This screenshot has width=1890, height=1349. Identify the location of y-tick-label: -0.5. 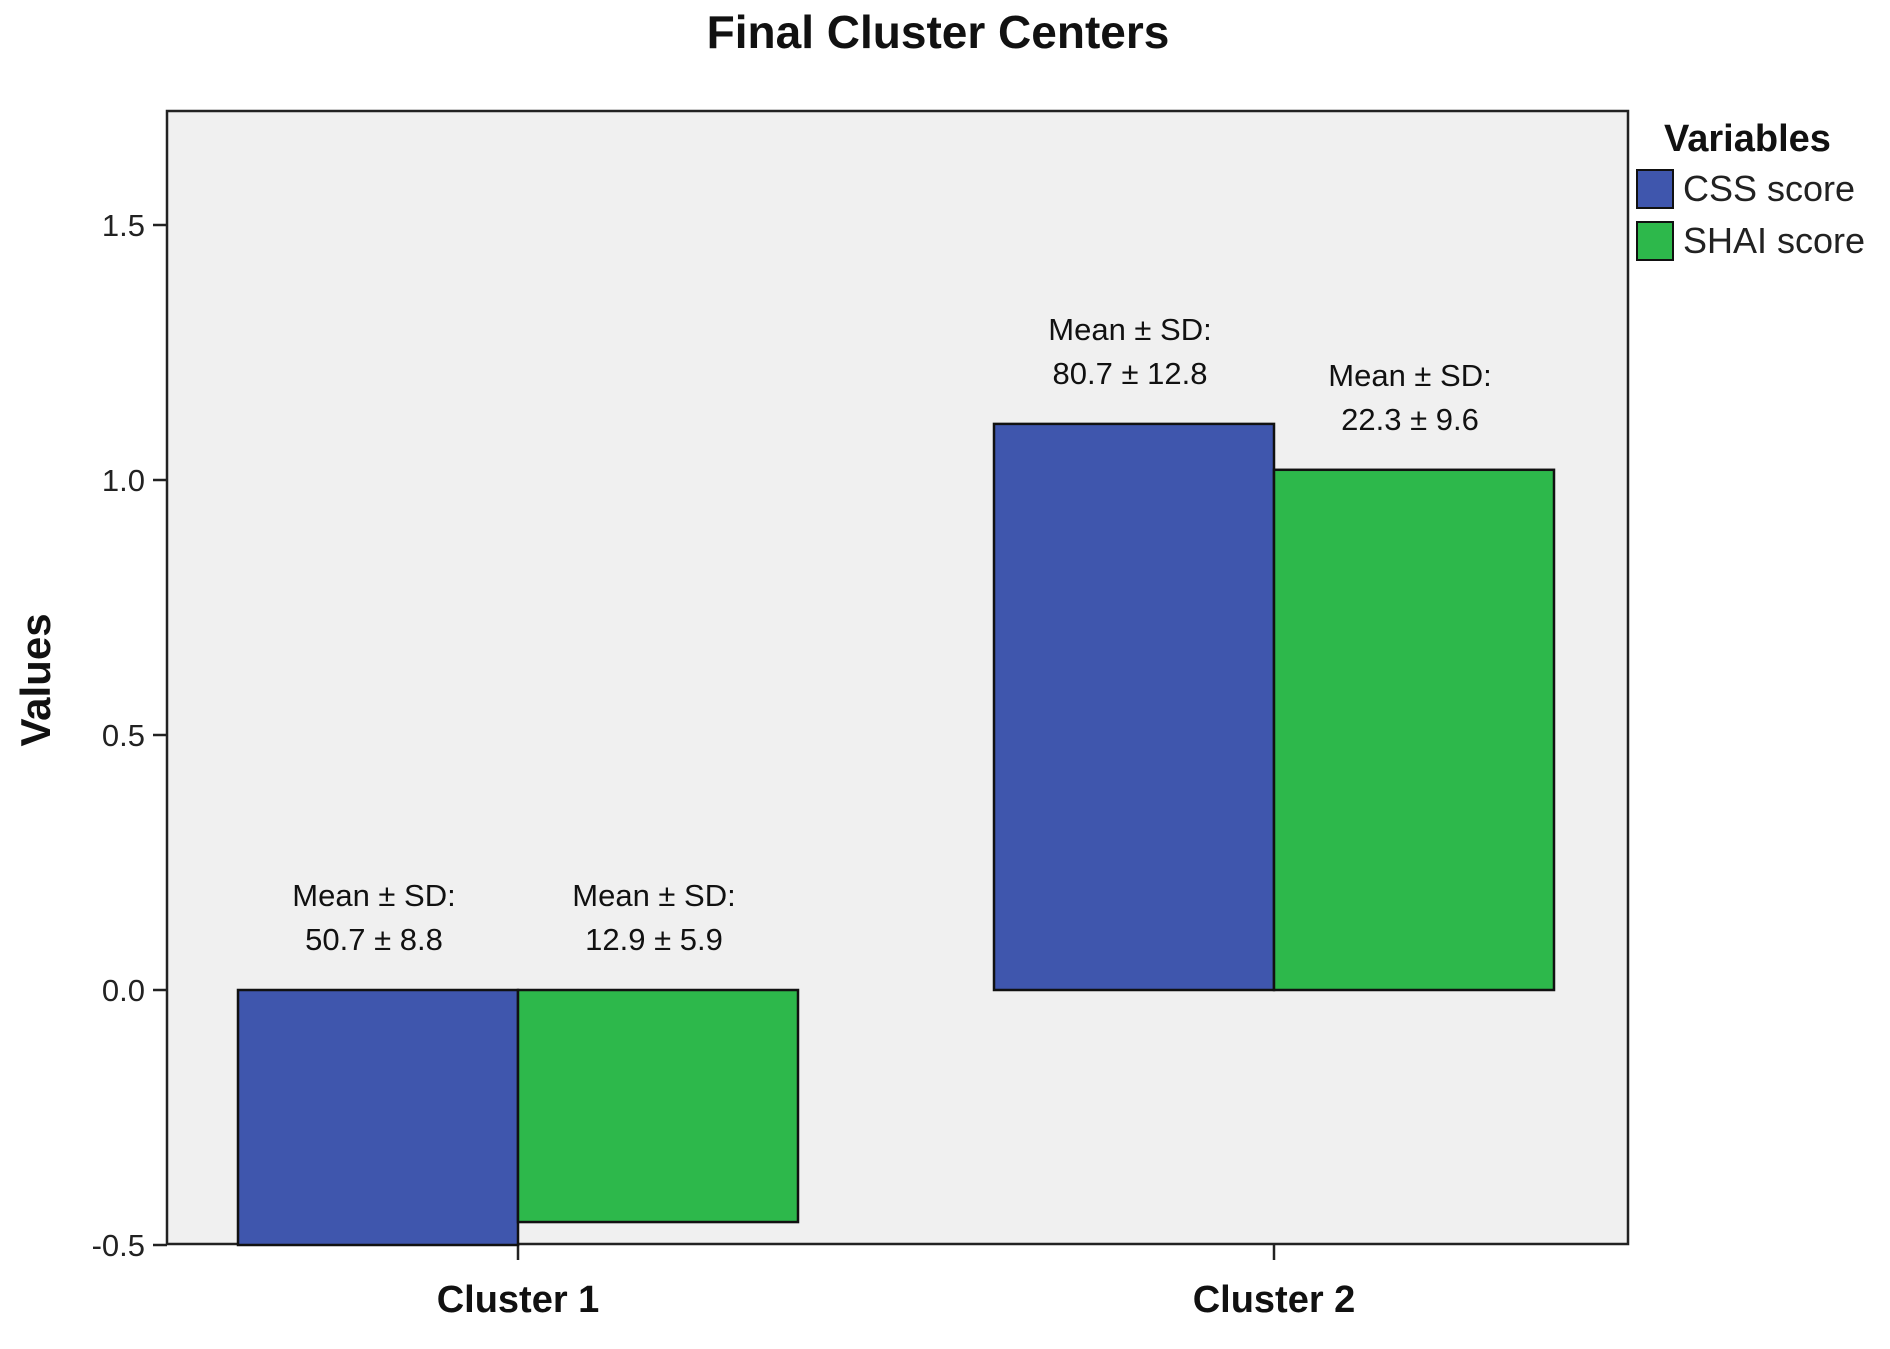
(118, 1245).